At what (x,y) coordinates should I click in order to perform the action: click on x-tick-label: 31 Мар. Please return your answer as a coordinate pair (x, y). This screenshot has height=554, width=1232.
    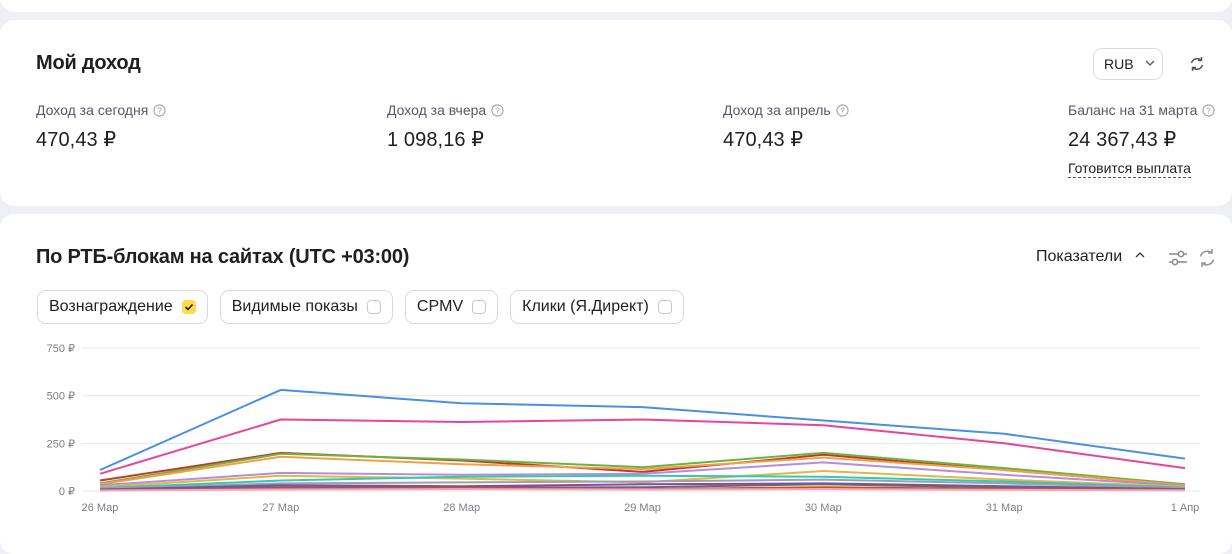
    Looking at the image, I should click on (1004, 508).